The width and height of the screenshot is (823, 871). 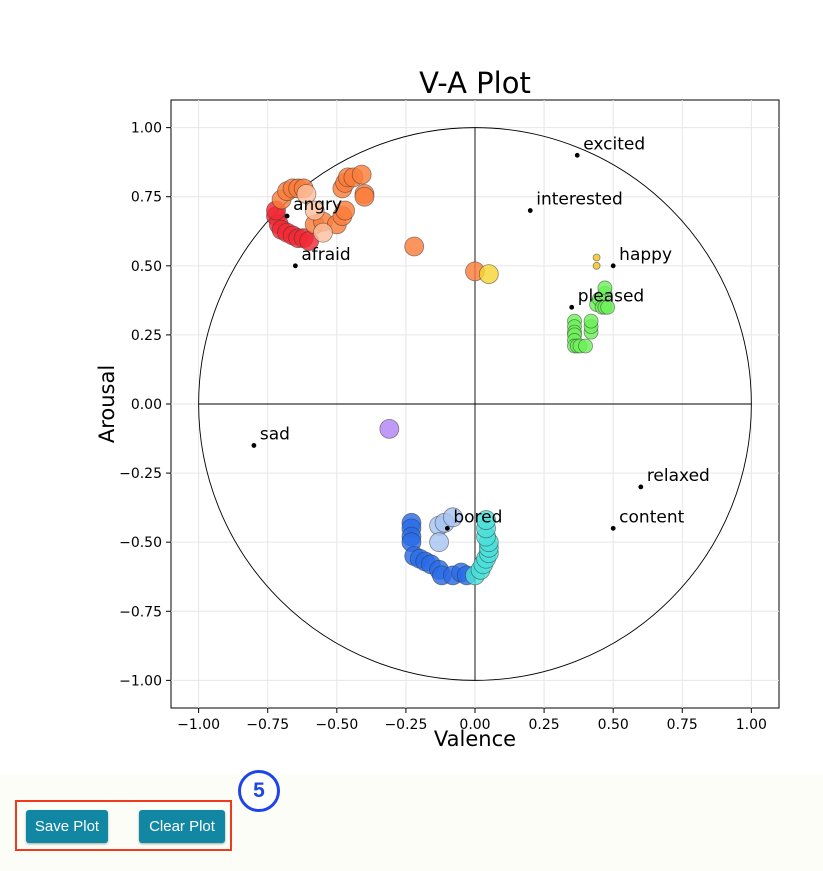 What do you see at coordinates (579, 200) in the screenshot?
I see `emotion-label: interested` at bounding box center [579, 200].